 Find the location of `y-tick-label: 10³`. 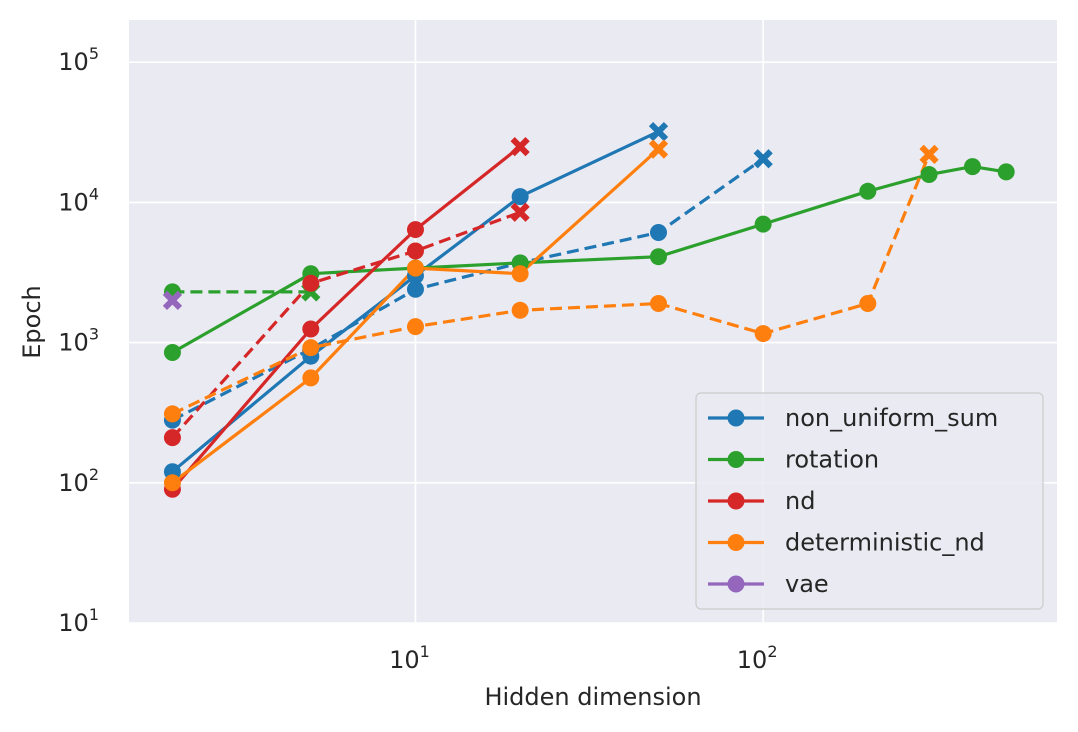

y-tick-label: 10³ is located at coordinates (78, 341).